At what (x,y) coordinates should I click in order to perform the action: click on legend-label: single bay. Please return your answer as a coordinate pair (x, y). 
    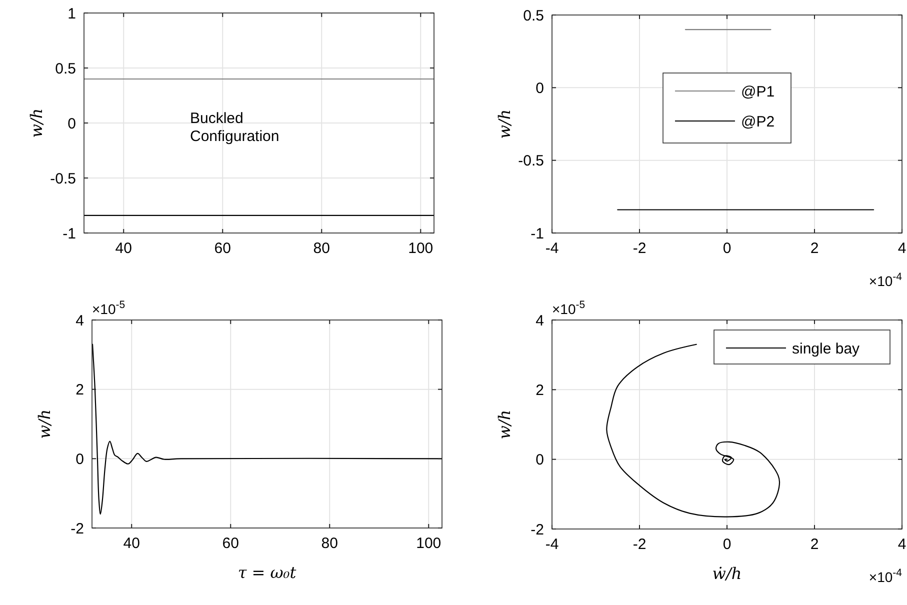
    Looking at the image, I should click on (826, 349).